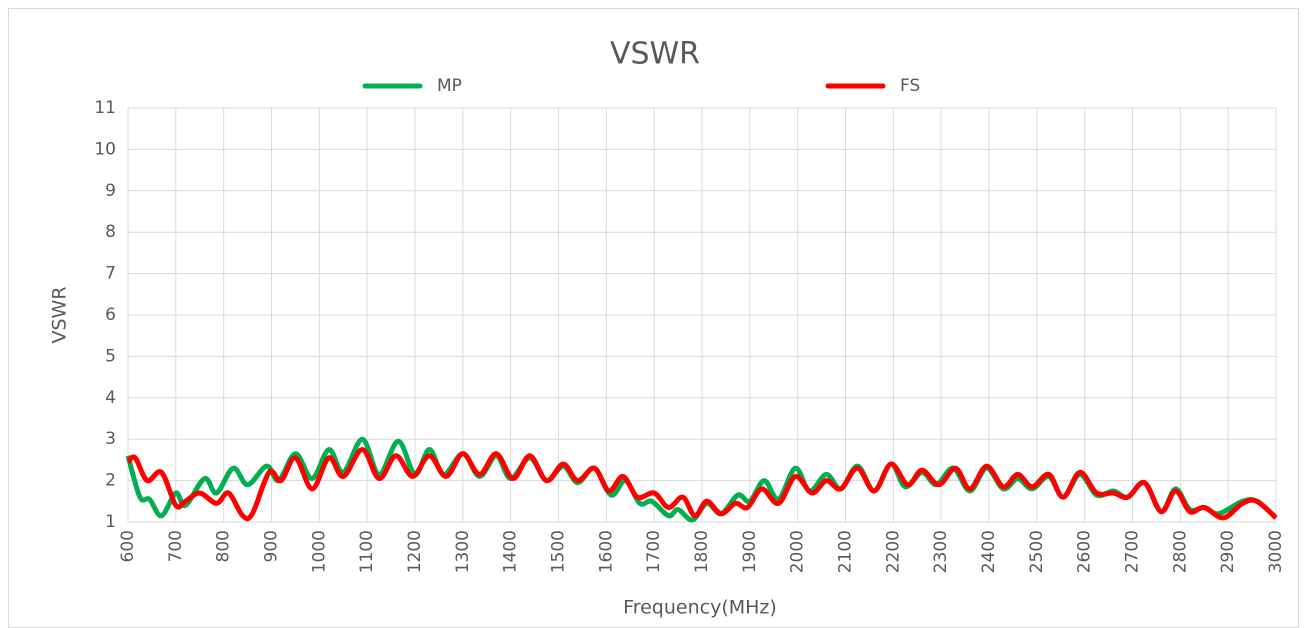 The width and height of the screenshot is (1307, 628). I want to click on y-tick-label: 4, so click(110, 398).